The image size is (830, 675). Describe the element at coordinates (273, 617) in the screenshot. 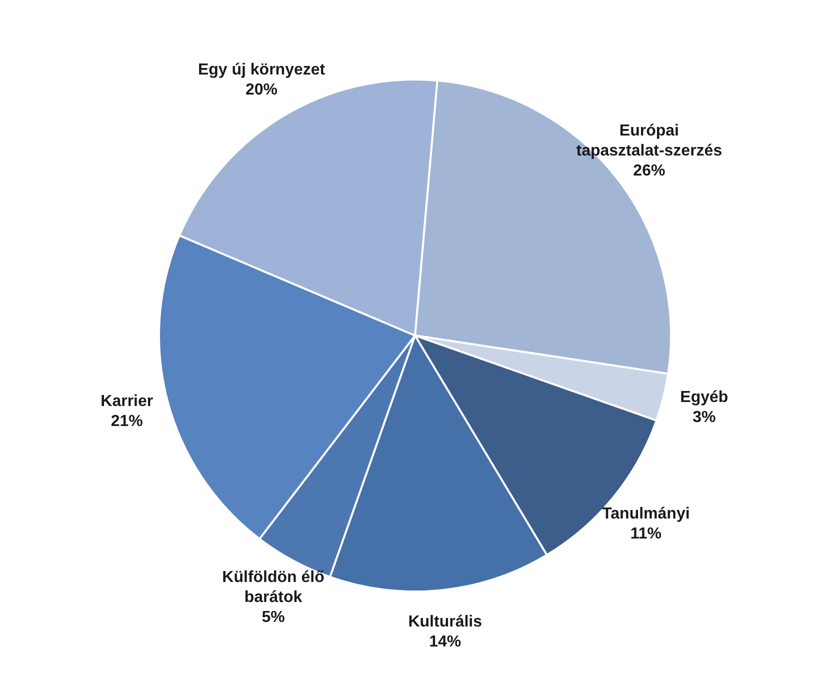

I see `data-label: 5%` at that location.